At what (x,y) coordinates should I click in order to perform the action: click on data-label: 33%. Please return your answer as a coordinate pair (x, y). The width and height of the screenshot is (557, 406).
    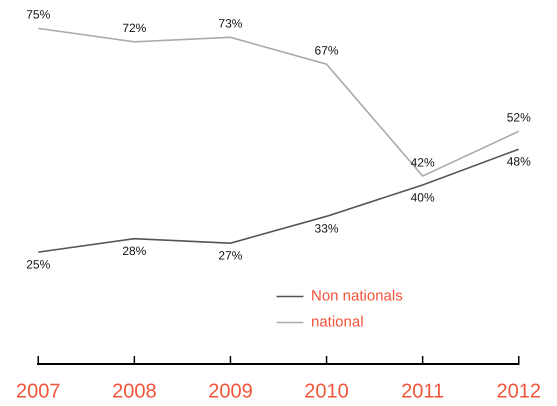
    Looking at the image, I should click on (326, 229).